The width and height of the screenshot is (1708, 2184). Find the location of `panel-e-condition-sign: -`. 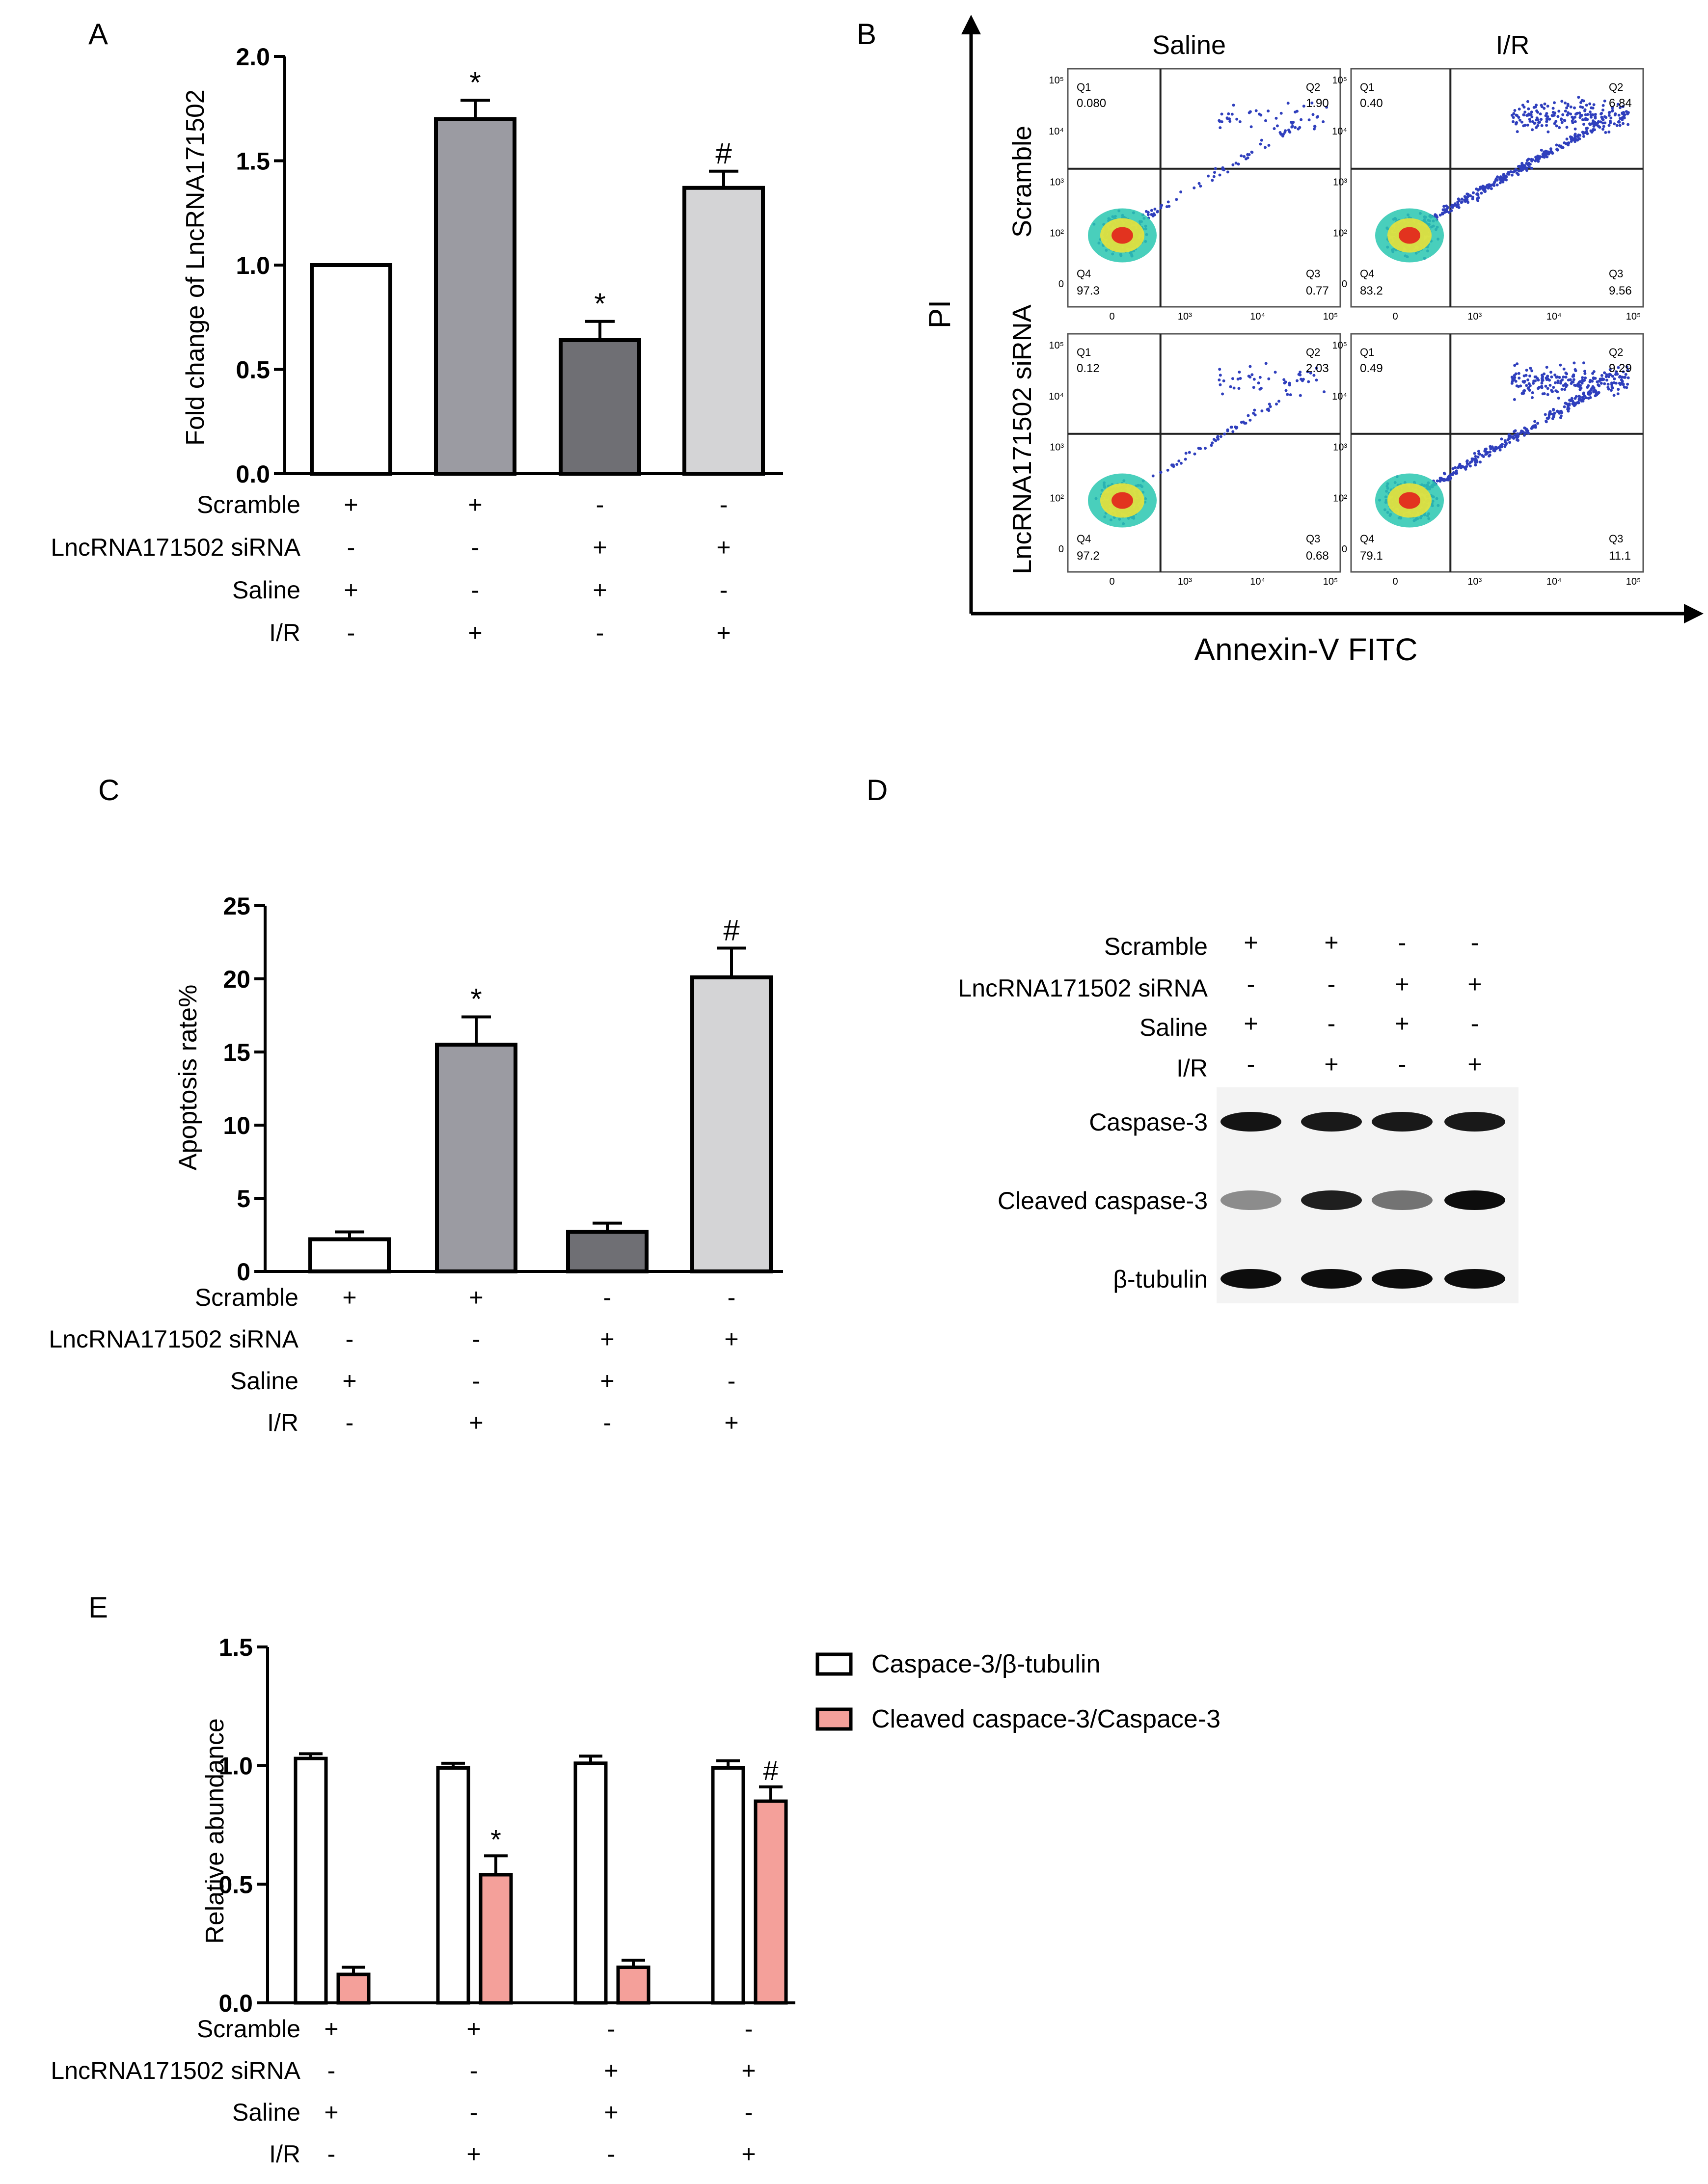

panel-e-condition-sign: - is located at coordinates (331, 2154).